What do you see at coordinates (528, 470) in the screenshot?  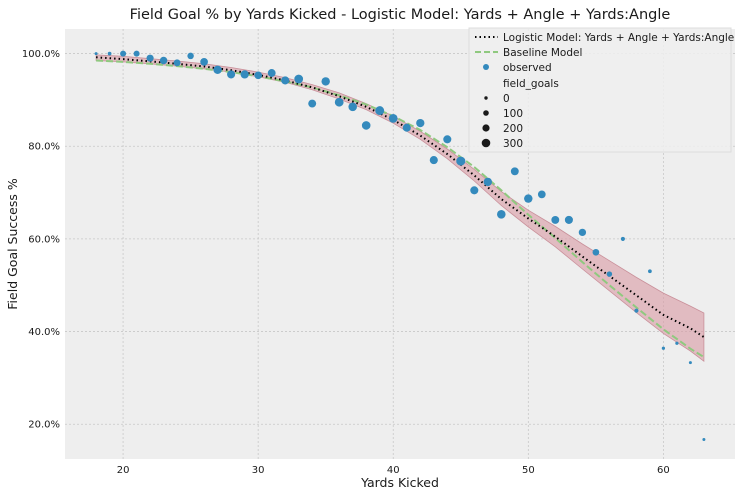 I see `x-tick-label-3: 50` at bounding box center [528, 470].